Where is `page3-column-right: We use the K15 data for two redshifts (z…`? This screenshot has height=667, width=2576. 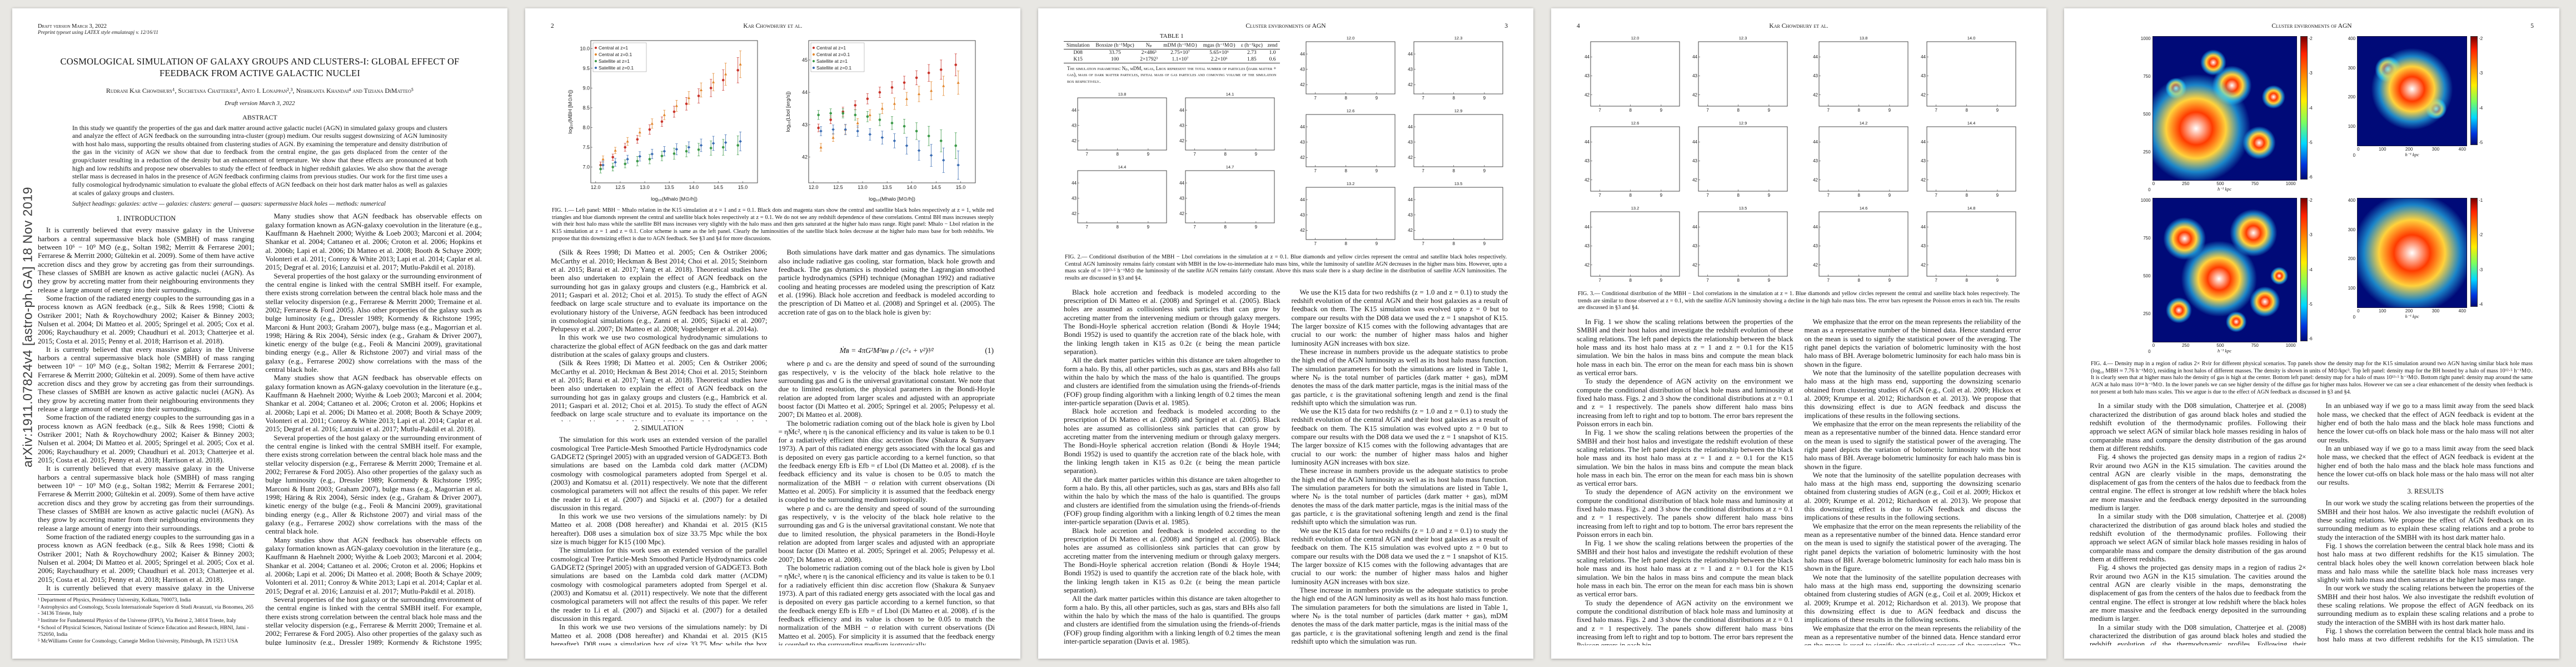 page3-column-right: We use the K15 data for two redshifts (z… is located at coordinates (1400, 466).